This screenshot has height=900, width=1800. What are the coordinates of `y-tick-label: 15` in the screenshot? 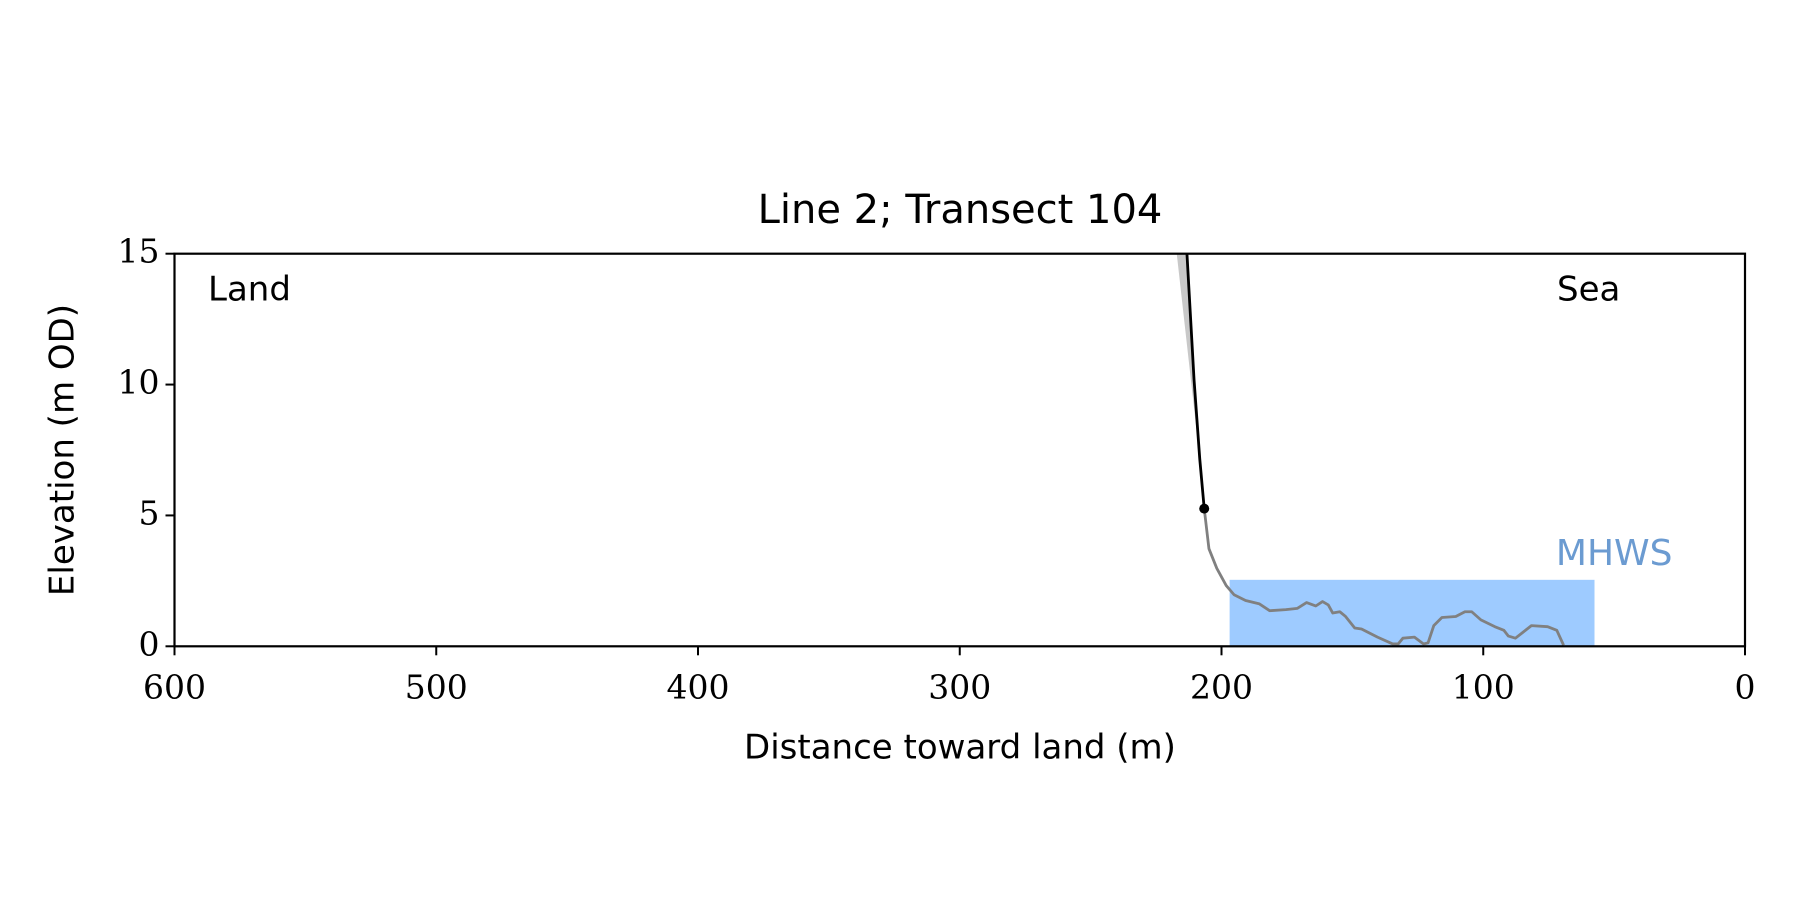 It's located at (139, 251).